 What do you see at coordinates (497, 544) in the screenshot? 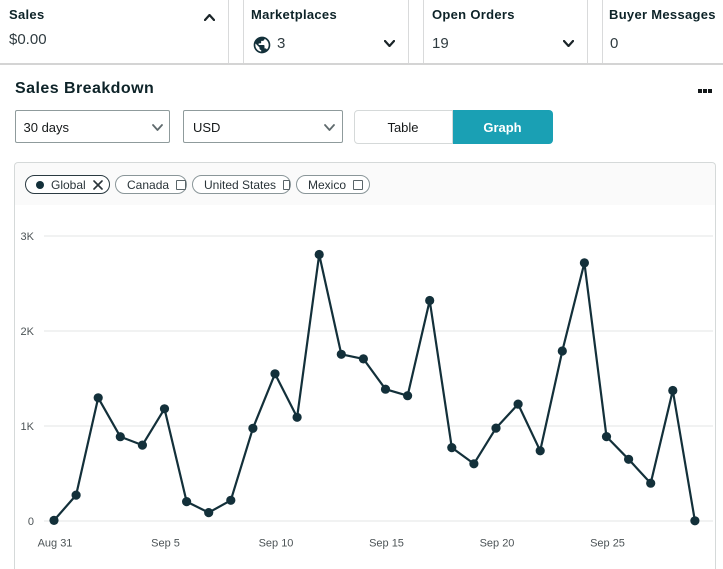
I see `svg-text: Sep 20` at bounding box center [497, 544].